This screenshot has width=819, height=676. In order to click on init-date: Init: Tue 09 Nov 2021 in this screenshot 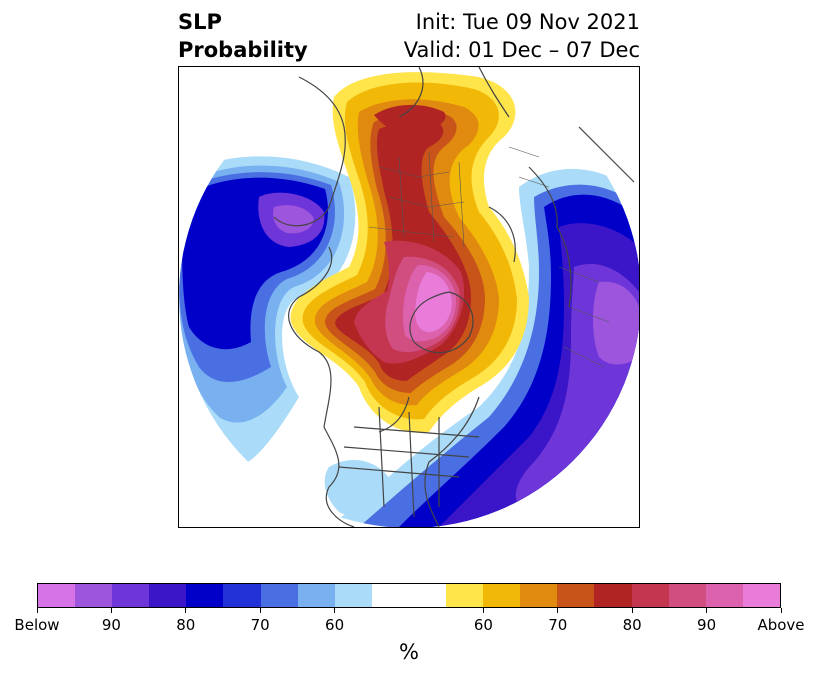, I will do `click(527, 22)`.